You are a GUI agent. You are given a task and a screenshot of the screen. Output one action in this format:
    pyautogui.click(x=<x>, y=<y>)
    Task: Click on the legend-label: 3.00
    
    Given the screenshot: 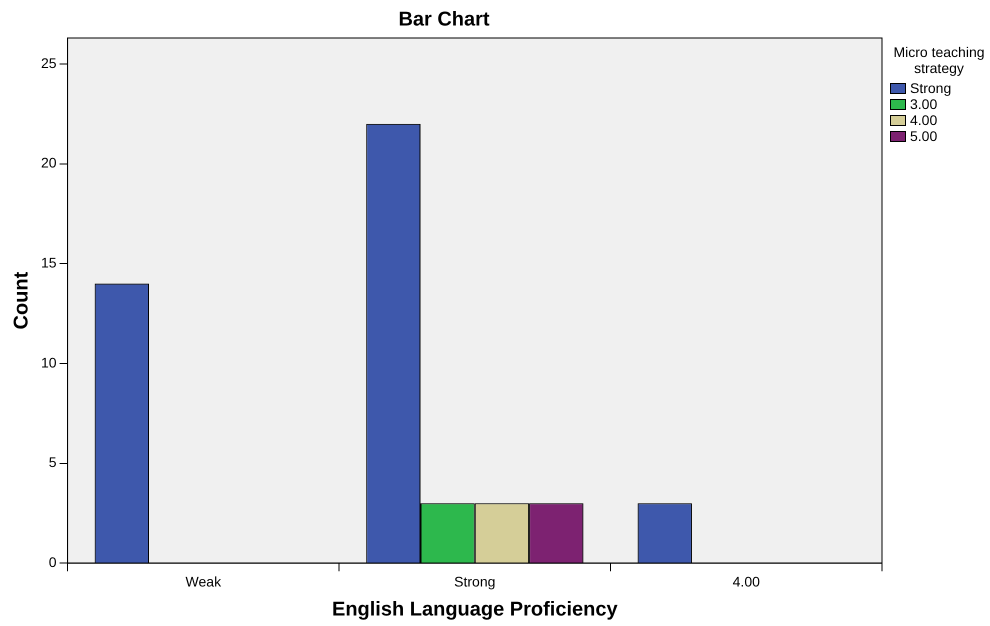 What is the action you would take?
    pyautogui.click(x=924, y=104)
    